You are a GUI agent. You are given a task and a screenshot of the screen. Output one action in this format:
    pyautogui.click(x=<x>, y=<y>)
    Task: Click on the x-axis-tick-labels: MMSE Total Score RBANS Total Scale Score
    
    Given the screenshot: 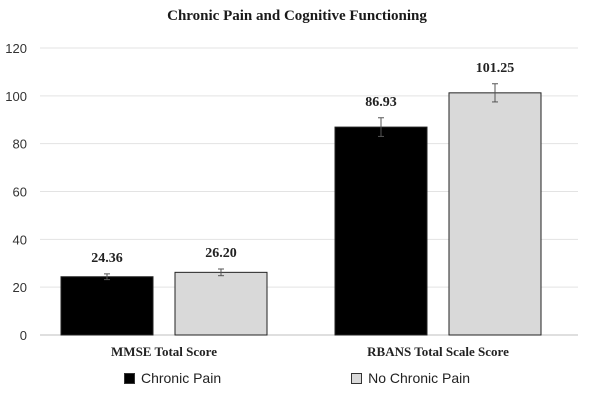 What is the action you would take?
    pyautogui.click(x=310, y=351)
    